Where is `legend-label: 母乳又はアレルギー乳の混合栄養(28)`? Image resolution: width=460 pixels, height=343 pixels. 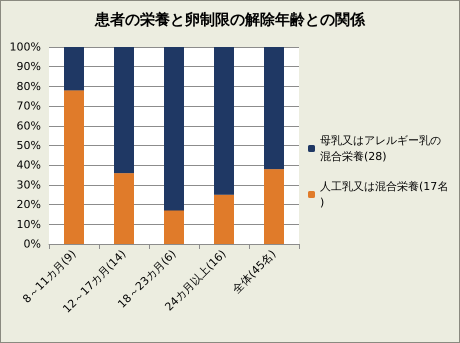 legend-label: 母乳又はアレルギー乳の混合栄養(28) is located at coordinates (380, 148).